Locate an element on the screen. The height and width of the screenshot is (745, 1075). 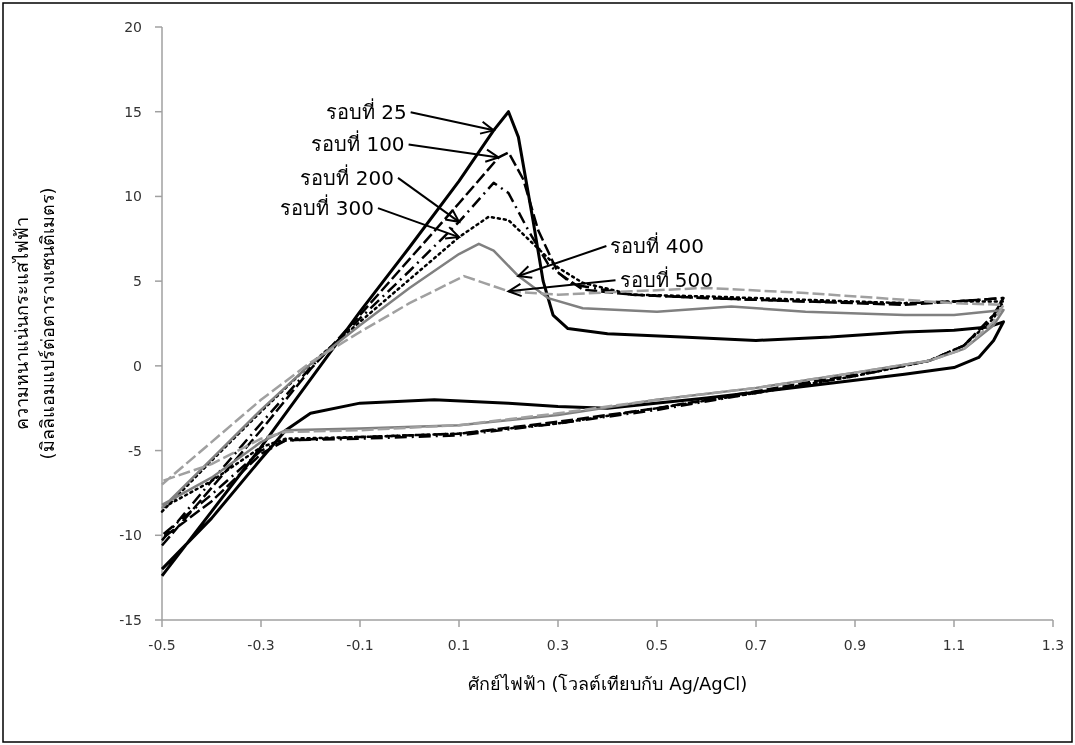
annotation: รอบที่ 500 is located at coordinates (666, 279).